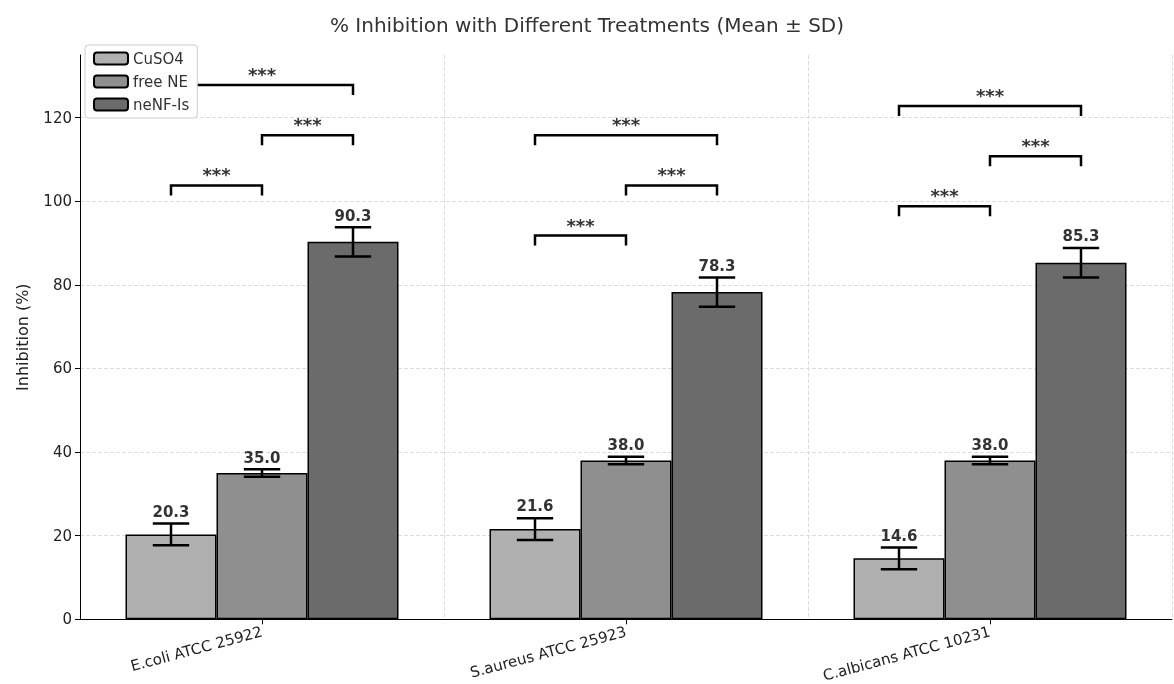  Describe the element at coordinates (62, 535) in the screenshot. I see `y-tick-label: 20` at that location.